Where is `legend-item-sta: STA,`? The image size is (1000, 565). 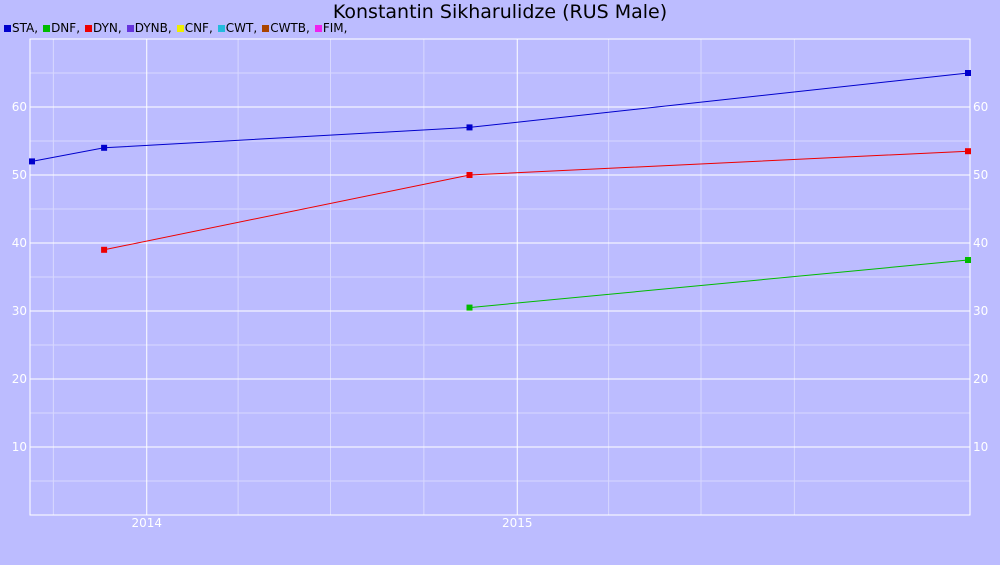
legend-item-sta: STA, is located at coordinates (21, 28).